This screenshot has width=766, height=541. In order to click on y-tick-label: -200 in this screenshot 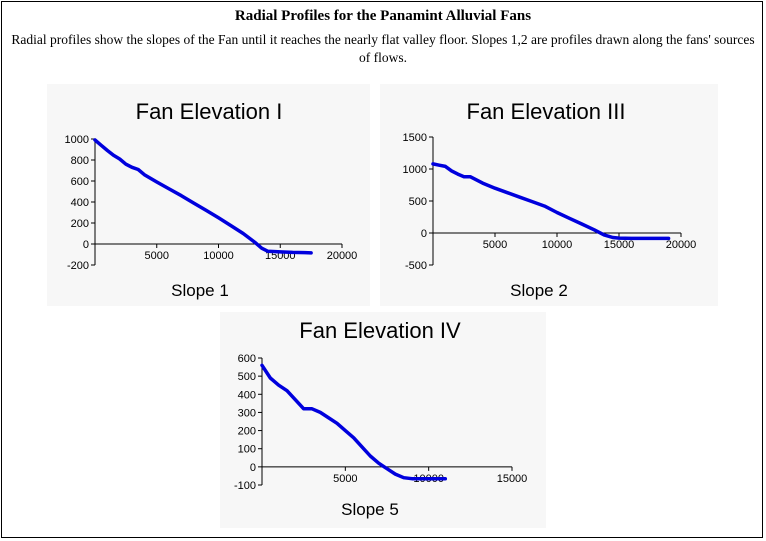, I will do `click(78, 266)`.